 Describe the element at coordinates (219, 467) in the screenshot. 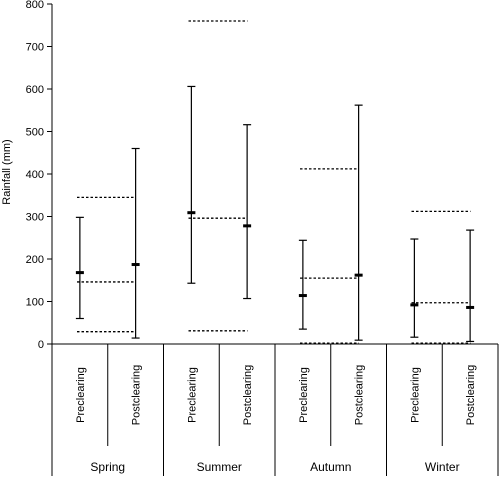

I see `season-label: Summer` at that location.